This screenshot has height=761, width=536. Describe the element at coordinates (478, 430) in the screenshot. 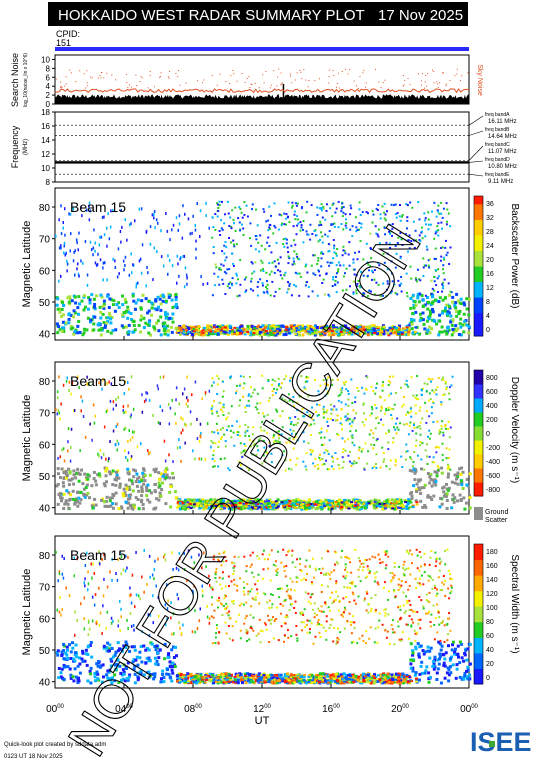

I see `colorbar-segment` at that location.